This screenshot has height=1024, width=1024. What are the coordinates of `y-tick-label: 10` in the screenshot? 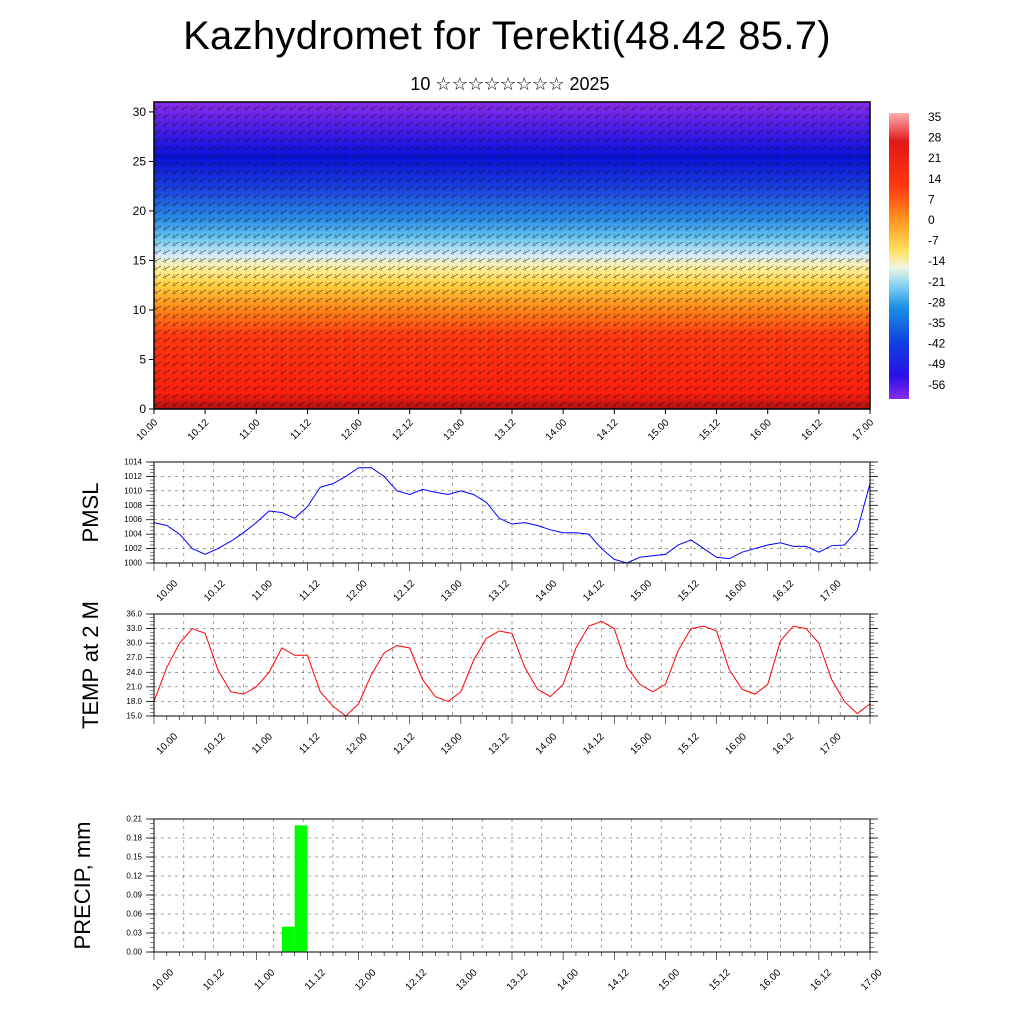 It's located at (140, 310).